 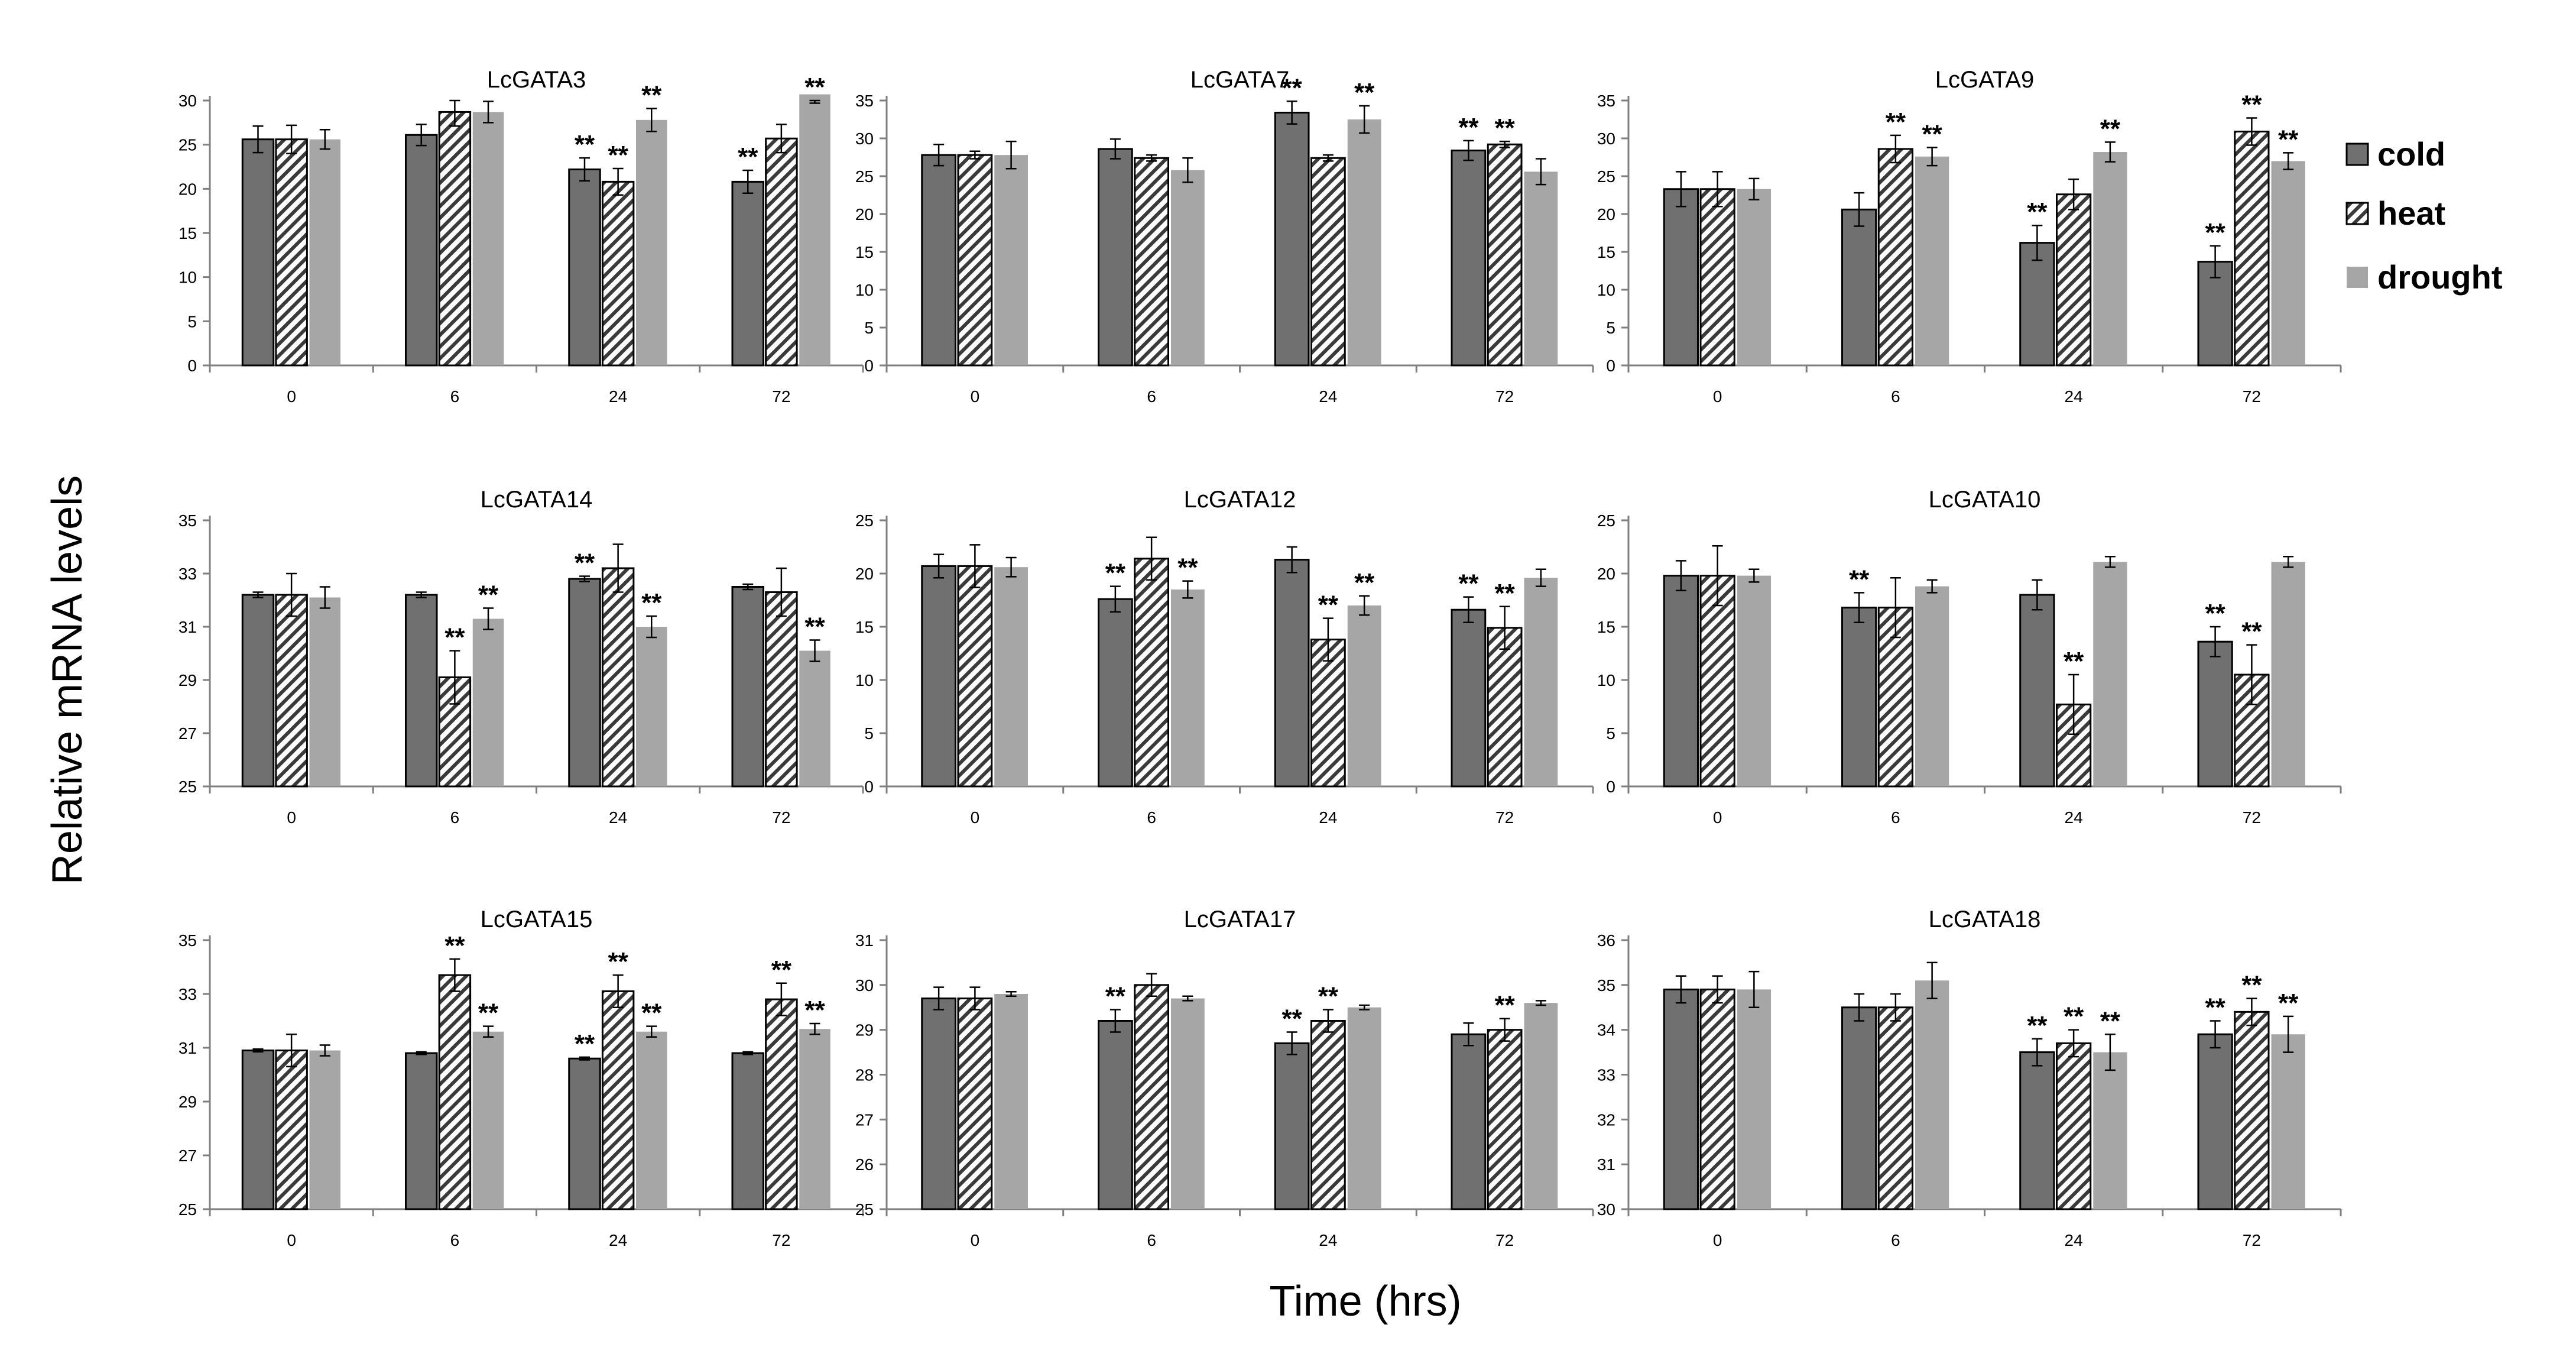 What do you see at coordinates (1984, 80) in the screenshot?
I see `panel-title: LcGATA9` at bounding box center [1984, 80].